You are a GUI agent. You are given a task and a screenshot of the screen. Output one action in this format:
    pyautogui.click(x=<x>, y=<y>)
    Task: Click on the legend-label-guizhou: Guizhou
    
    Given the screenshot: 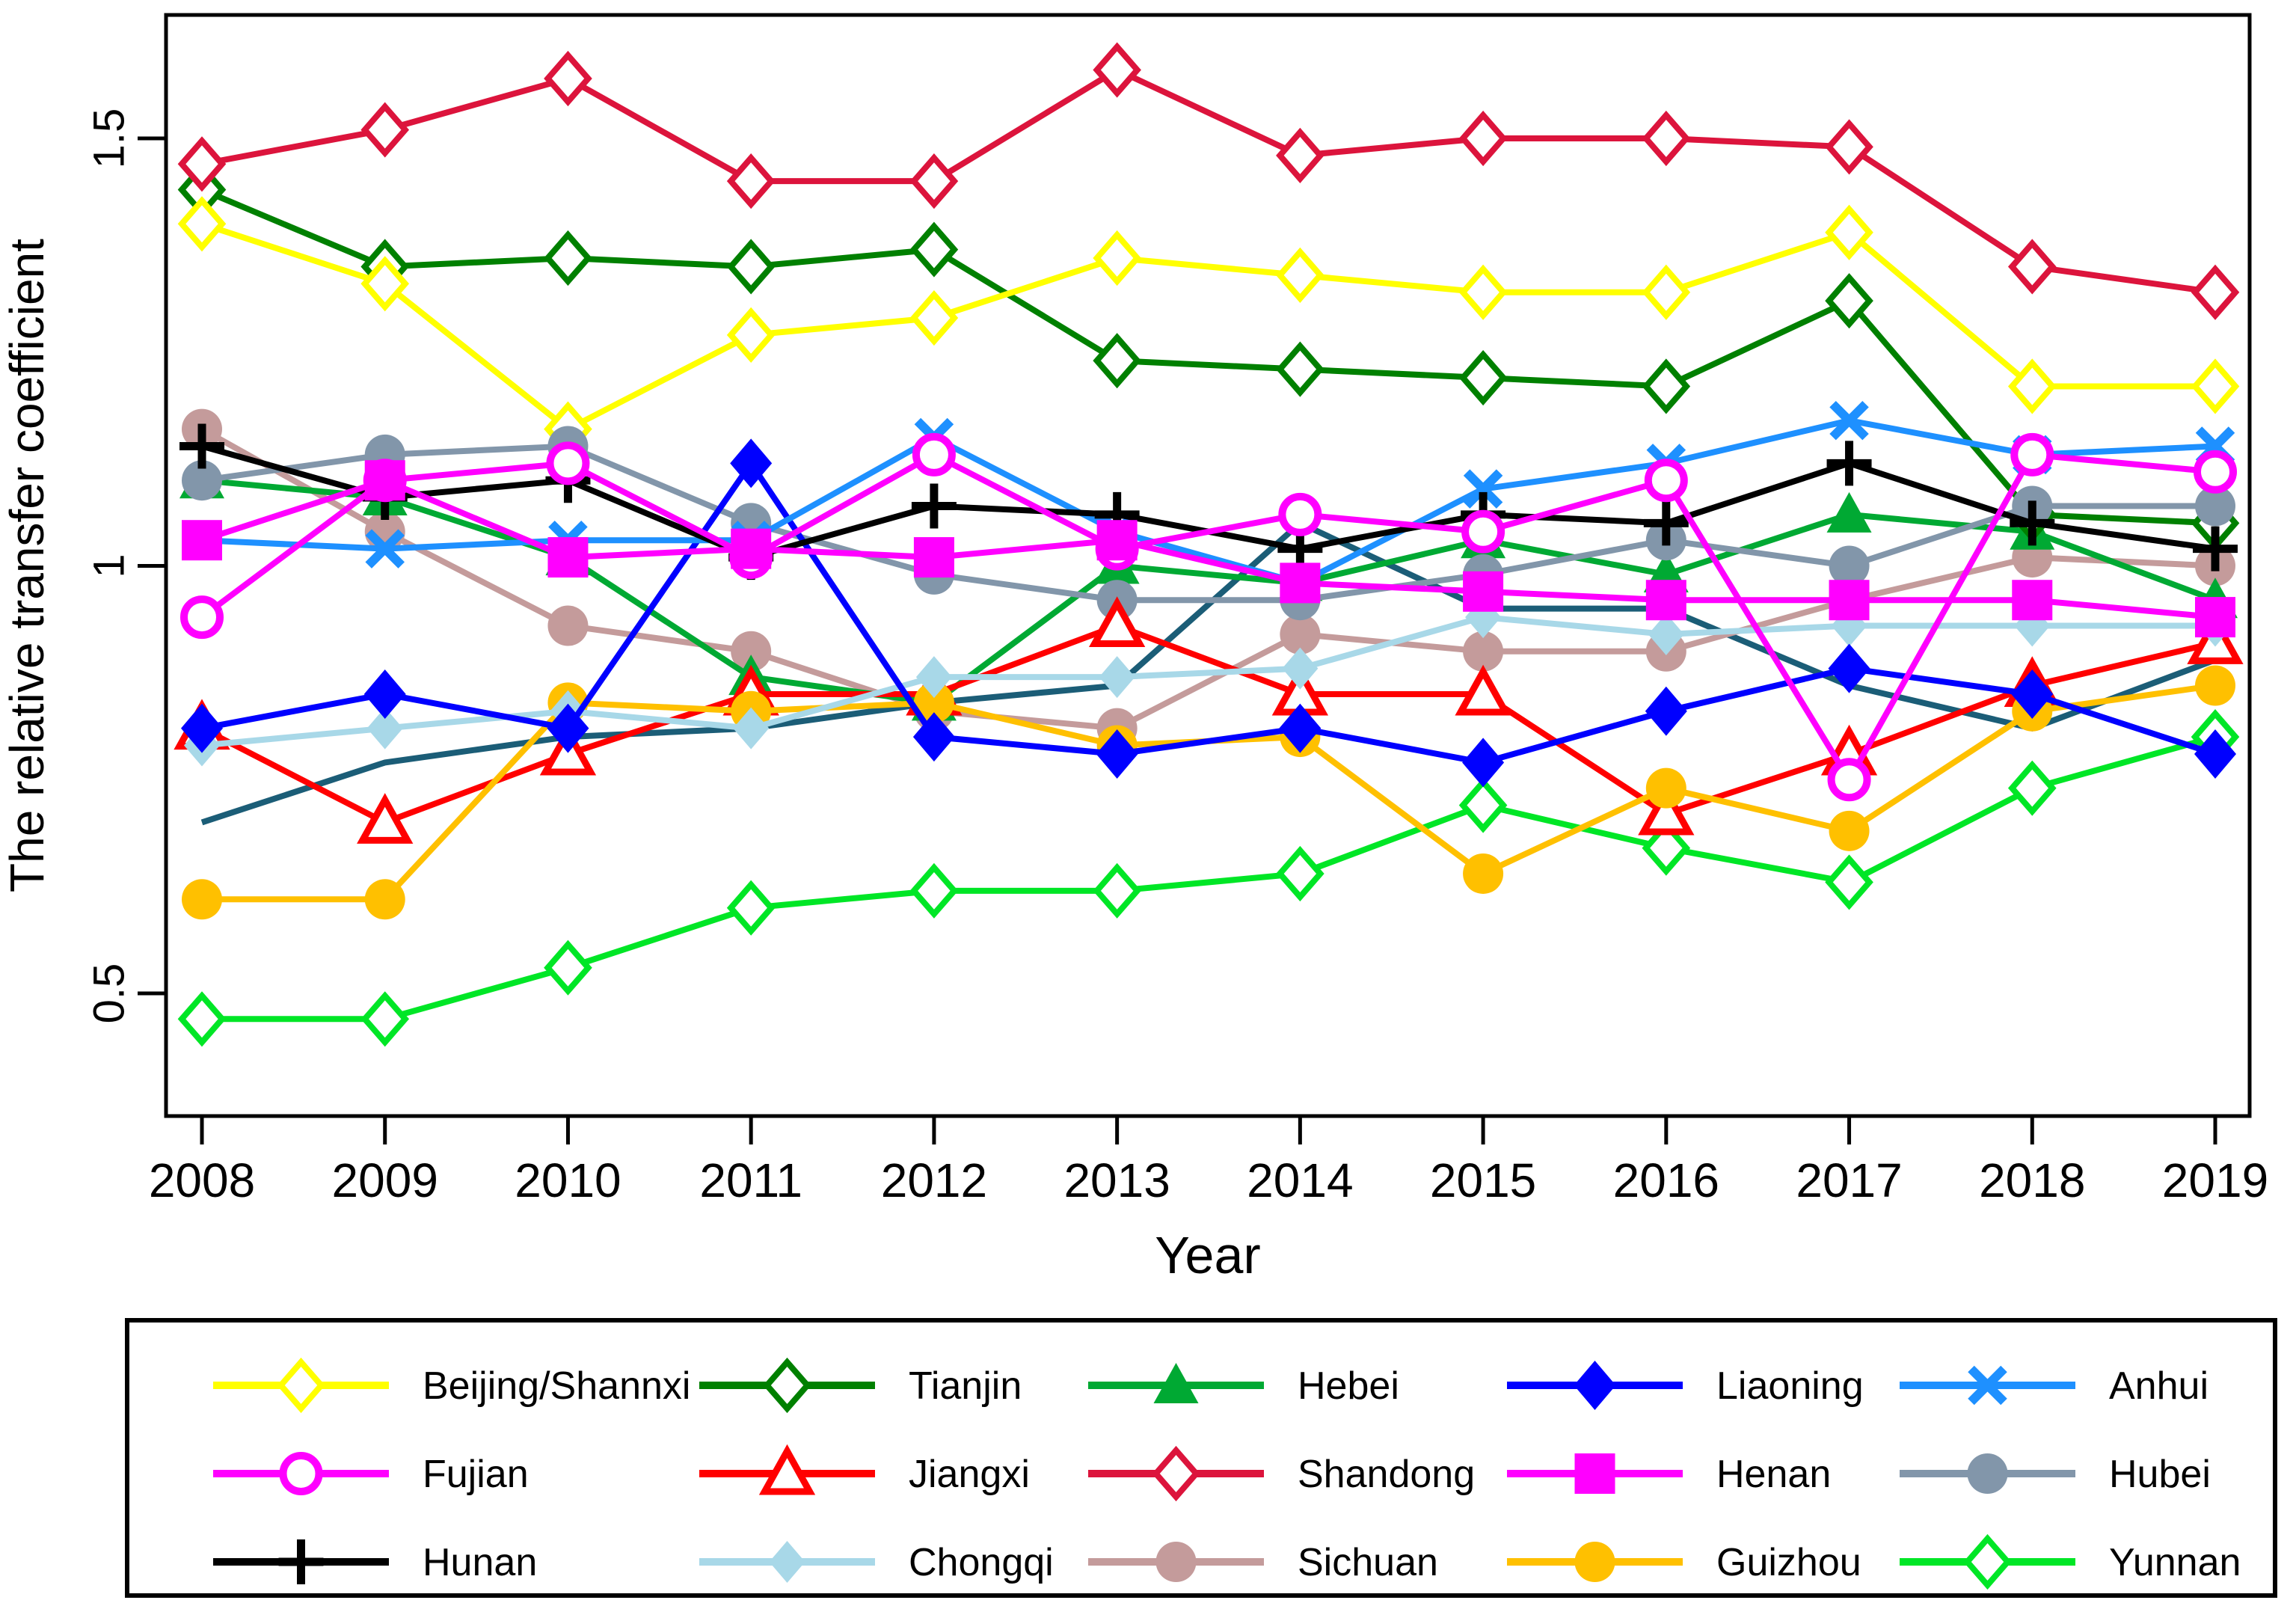 What is the action you would take?
    pyautogui.click(x=1788, y=1562)
    